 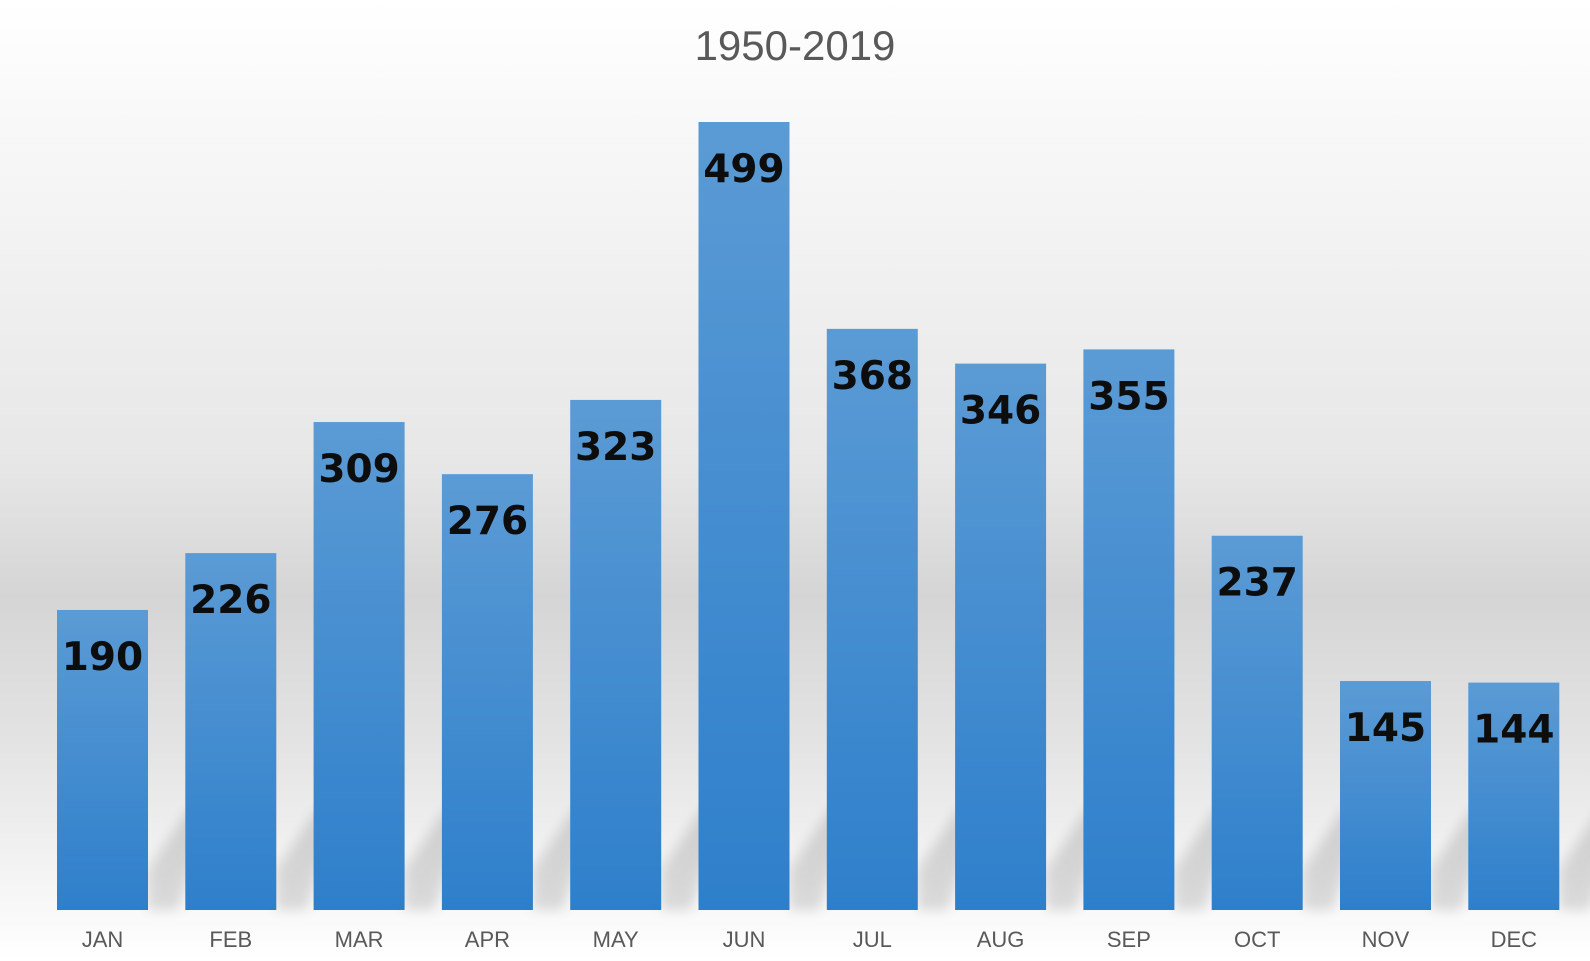 What do you see at coordinates (1129, 939) in the screenshot?
I see `x-tick-sep: SEP` at bounding box center [1129, 939].